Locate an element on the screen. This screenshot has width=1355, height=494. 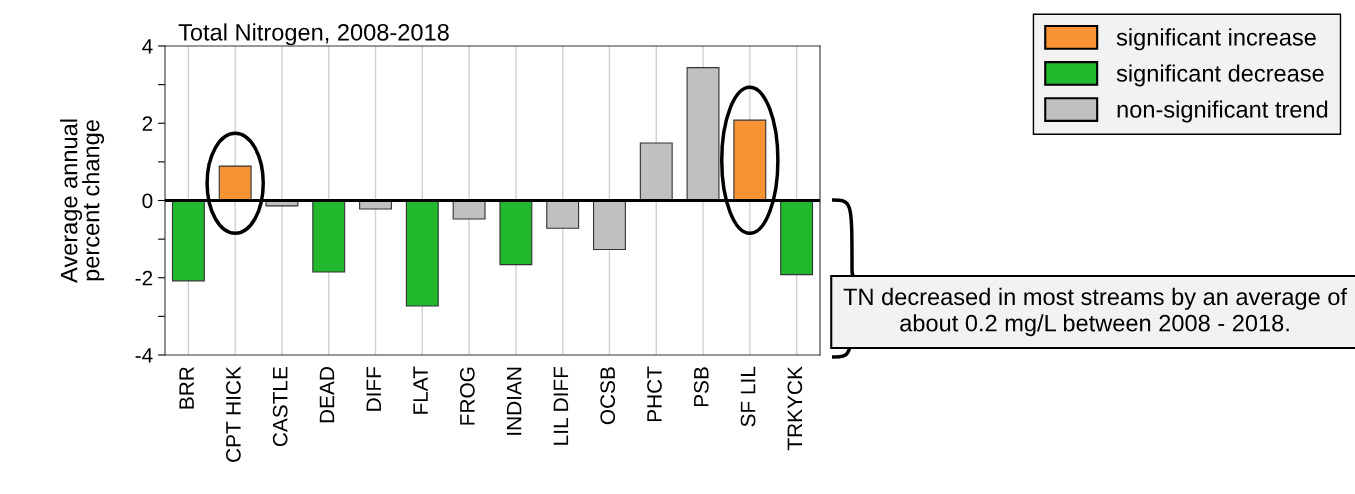
y-tick-label: -2 is located at coordinates (144, 278).